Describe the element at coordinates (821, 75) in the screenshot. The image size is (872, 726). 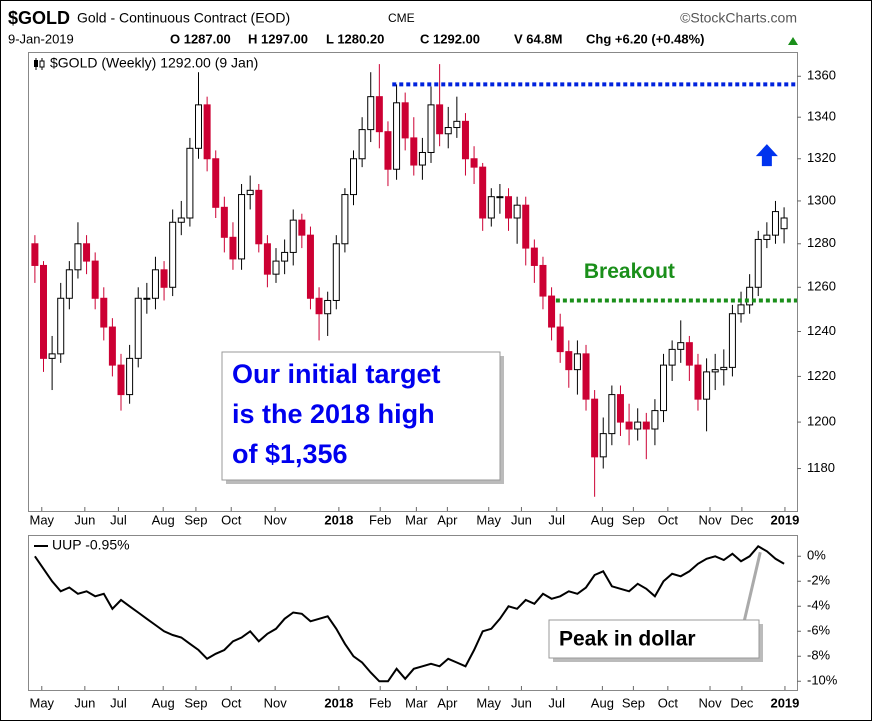
I see `y-tick-label: 1360` at that location.